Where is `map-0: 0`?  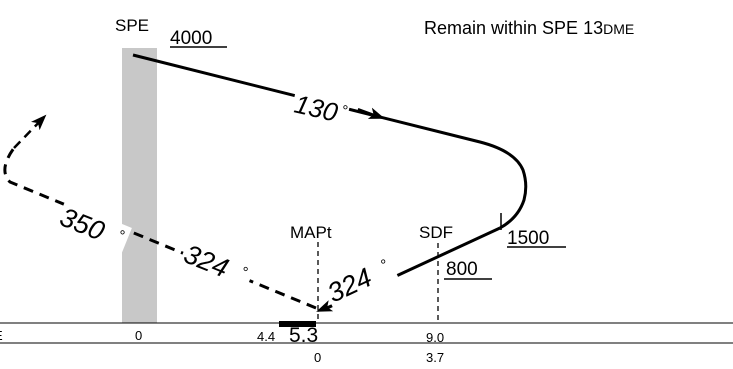
map-0: 0 is located at coordinates (317, 357).